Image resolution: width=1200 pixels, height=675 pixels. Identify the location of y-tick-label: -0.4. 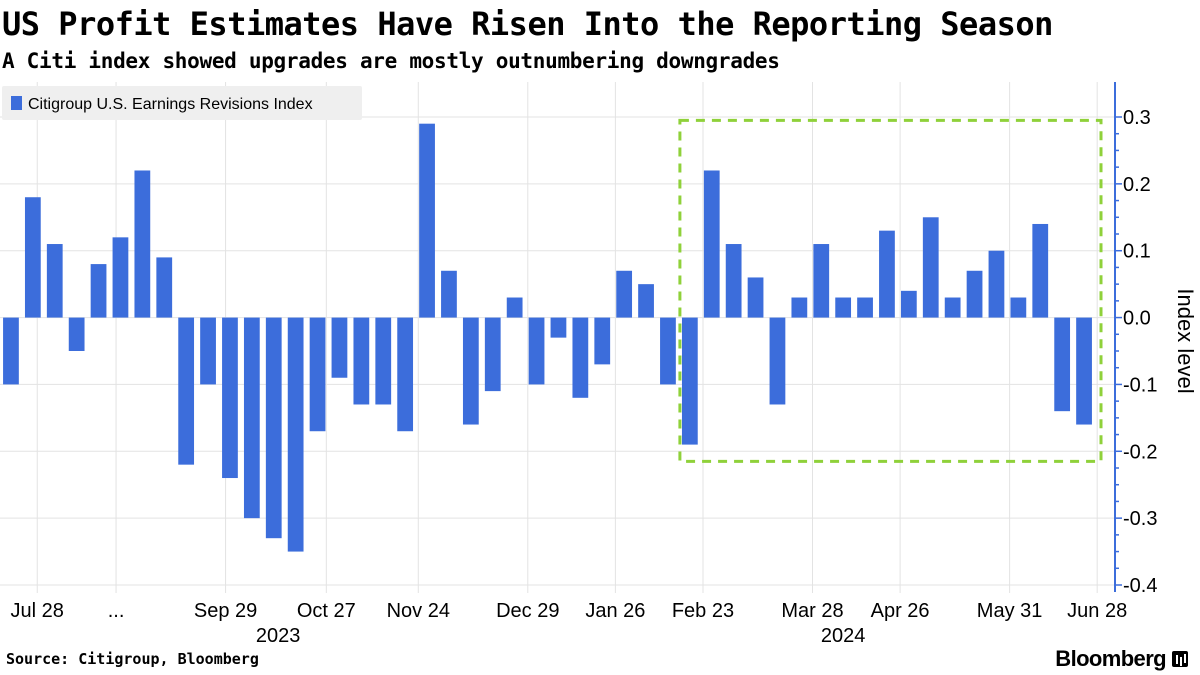
(1140, 586).